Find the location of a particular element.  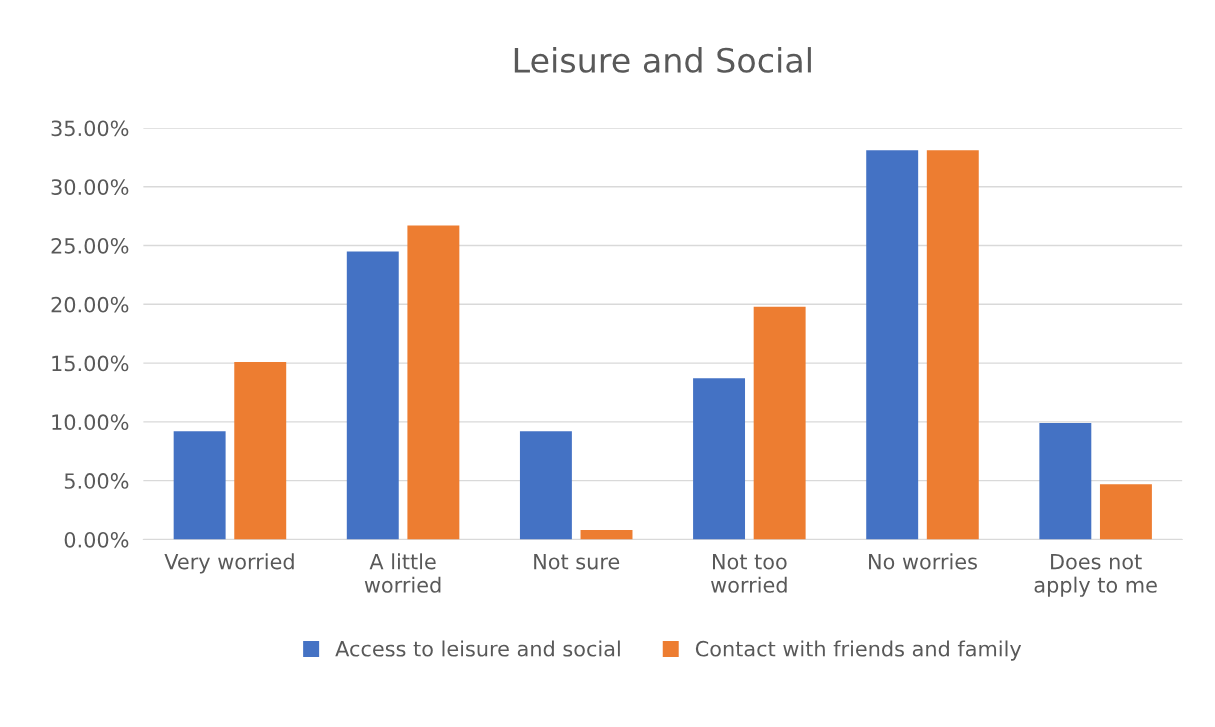

y-tick-label: 0.00% is located at coordinates (96, 539).